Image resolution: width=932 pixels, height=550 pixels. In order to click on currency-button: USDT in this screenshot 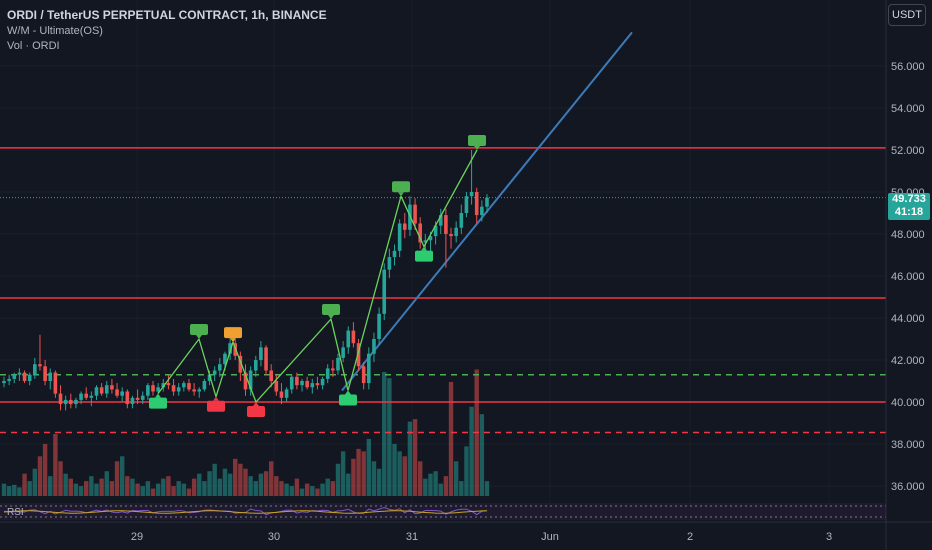, I will do `click(907, 15)`.